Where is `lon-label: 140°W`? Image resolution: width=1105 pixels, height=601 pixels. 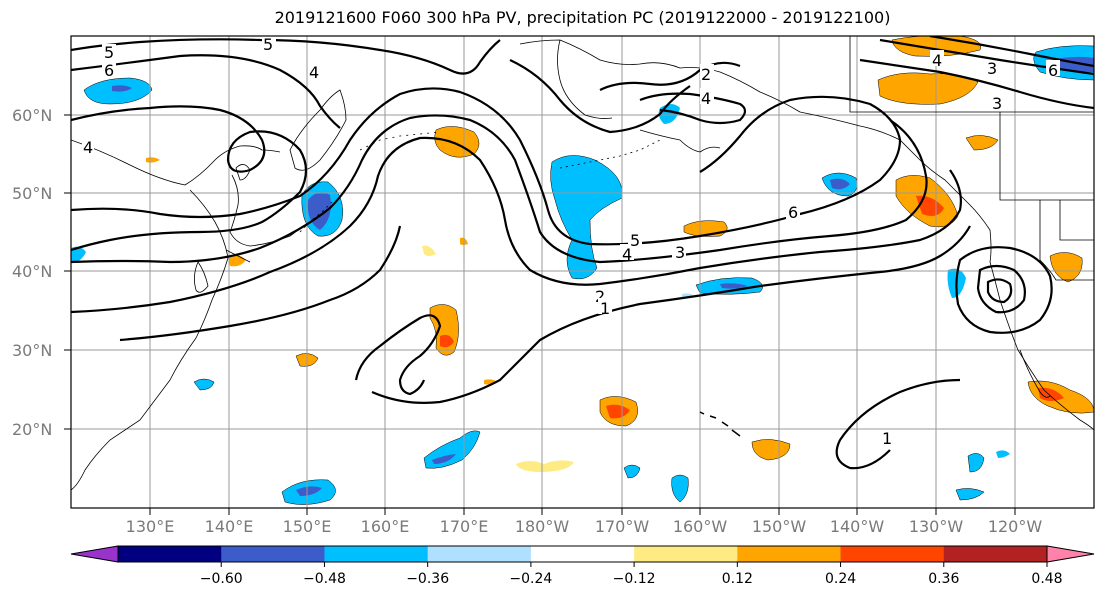 lon-label: 140°W is located at coordinates (857, 526).